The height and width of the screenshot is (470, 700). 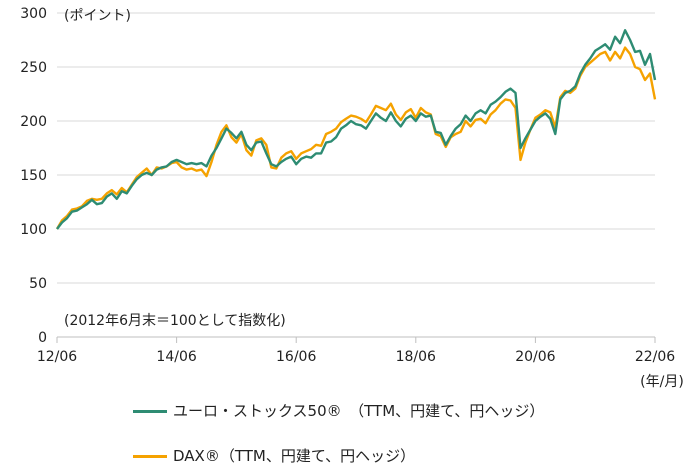 I want to click on x-unit-label: (年/月), so click(x=662, y=382).